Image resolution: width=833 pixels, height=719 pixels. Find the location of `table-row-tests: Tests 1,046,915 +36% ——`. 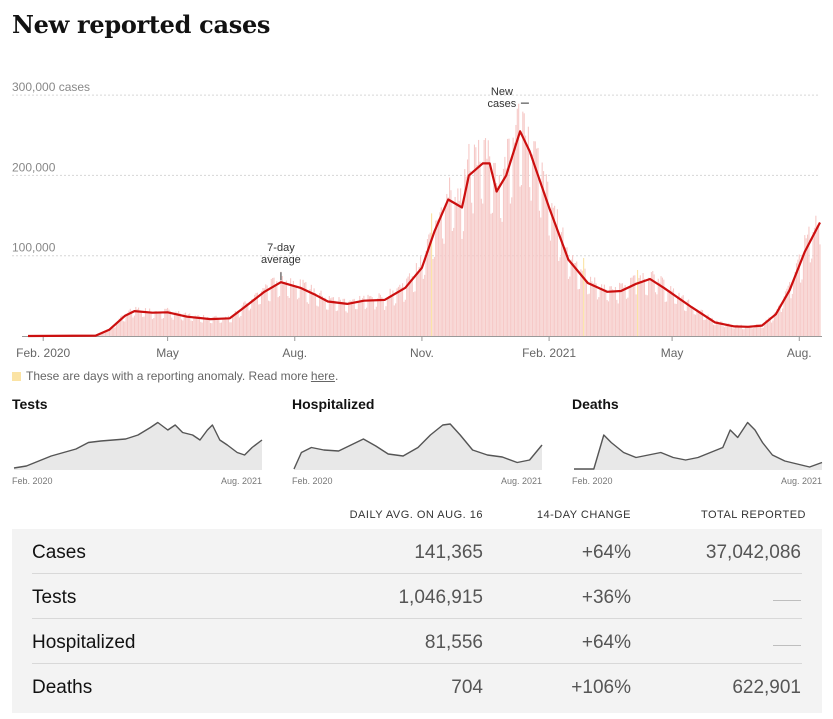

table-row-tests: Tests 1,046,915 +36% —— is located at coordinates (417, 596).